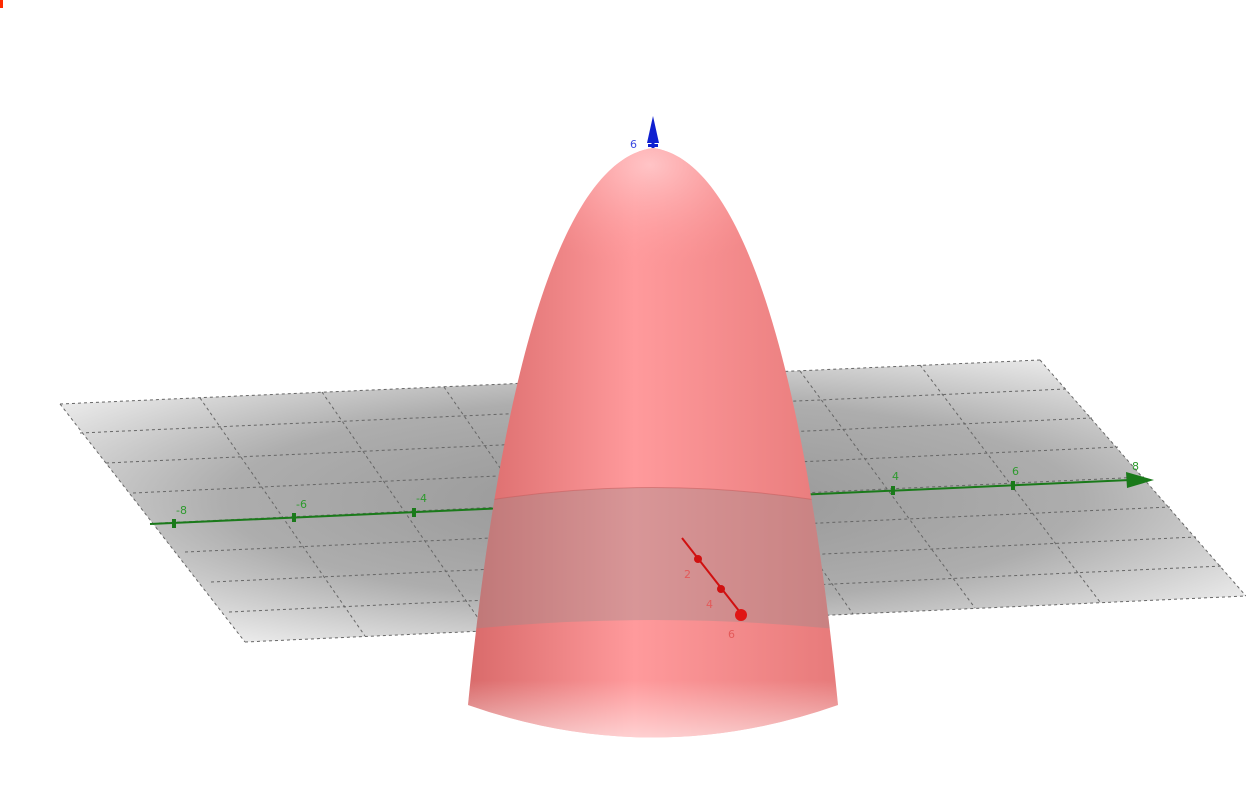 The image size is (1246, 789). I want to click on y-tick-label-4: 4, so click(895, 476).